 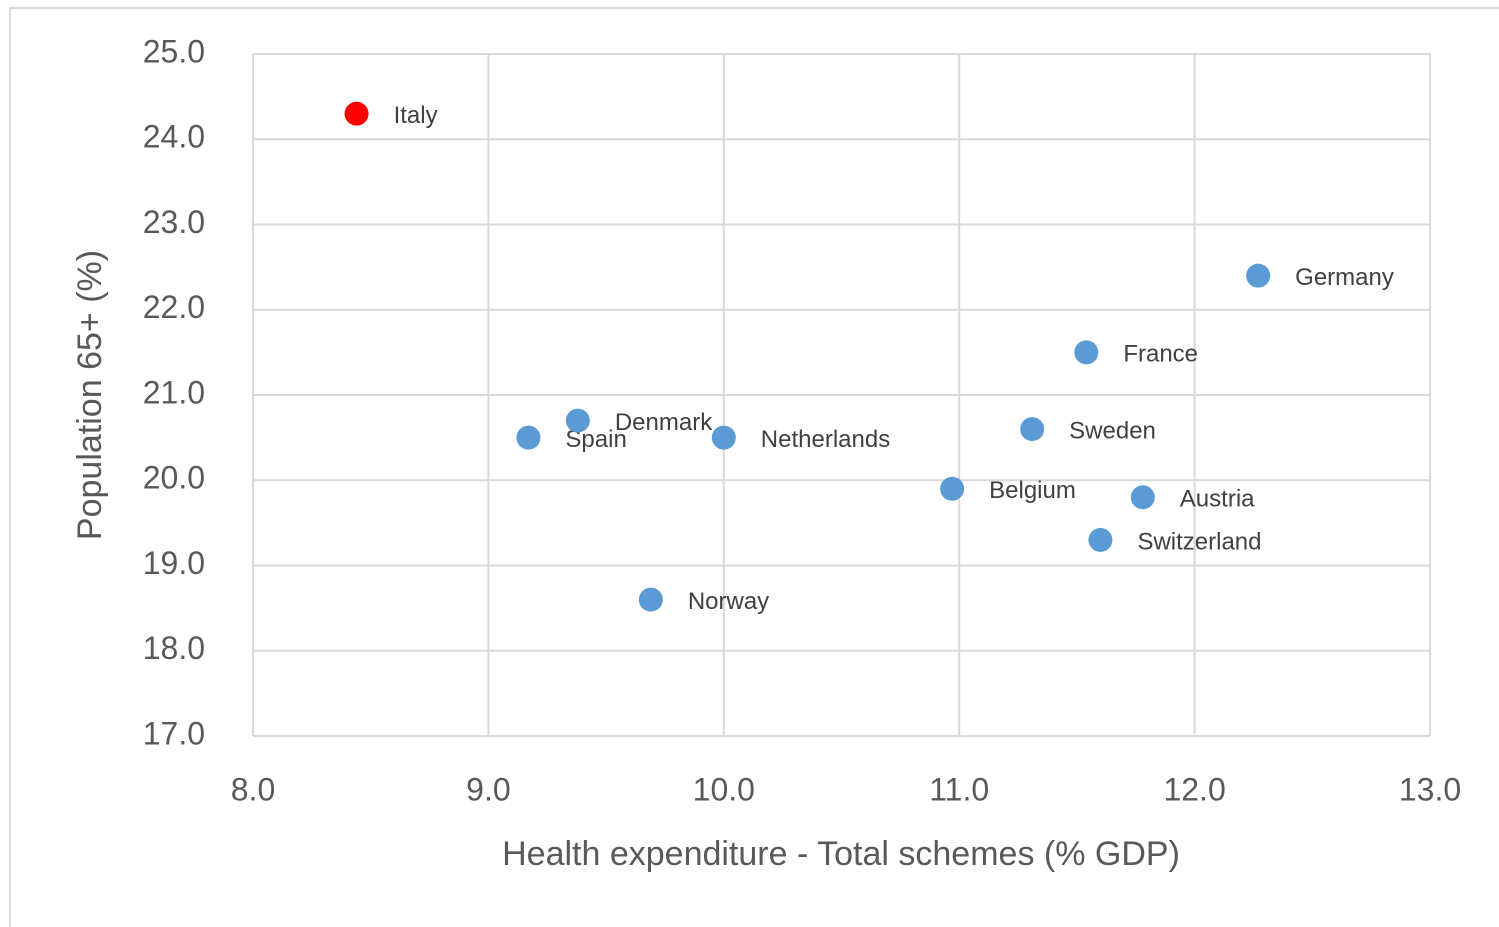 I want to click on y-tick-label: 19.0, so click(x=174, y=563).